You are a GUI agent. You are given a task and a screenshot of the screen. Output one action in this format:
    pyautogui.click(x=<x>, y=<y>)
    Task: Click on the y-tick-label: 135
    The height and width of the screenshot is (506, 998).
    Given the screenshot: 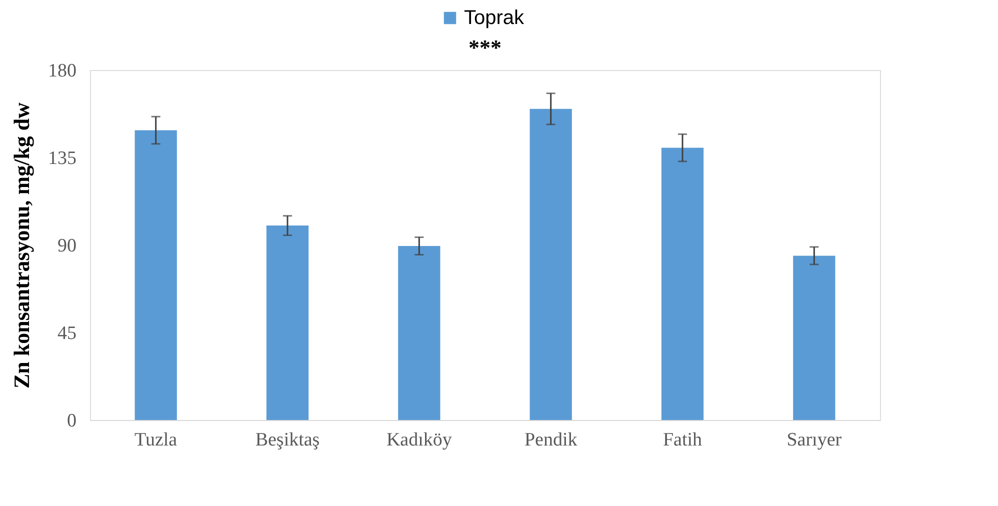 What is the action you would take?
    pyautogui.click(x=62, y=158)
    